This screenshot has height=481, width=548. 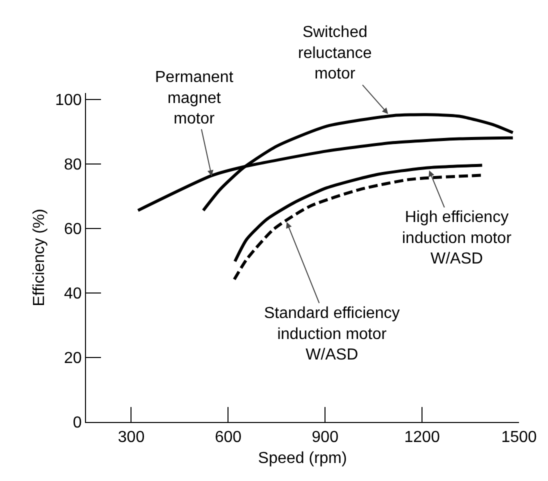 What do you see at coordinates (325, 437) in the screenshot?
I see `x-tick-label: 900` at bounding box center [325, 437].